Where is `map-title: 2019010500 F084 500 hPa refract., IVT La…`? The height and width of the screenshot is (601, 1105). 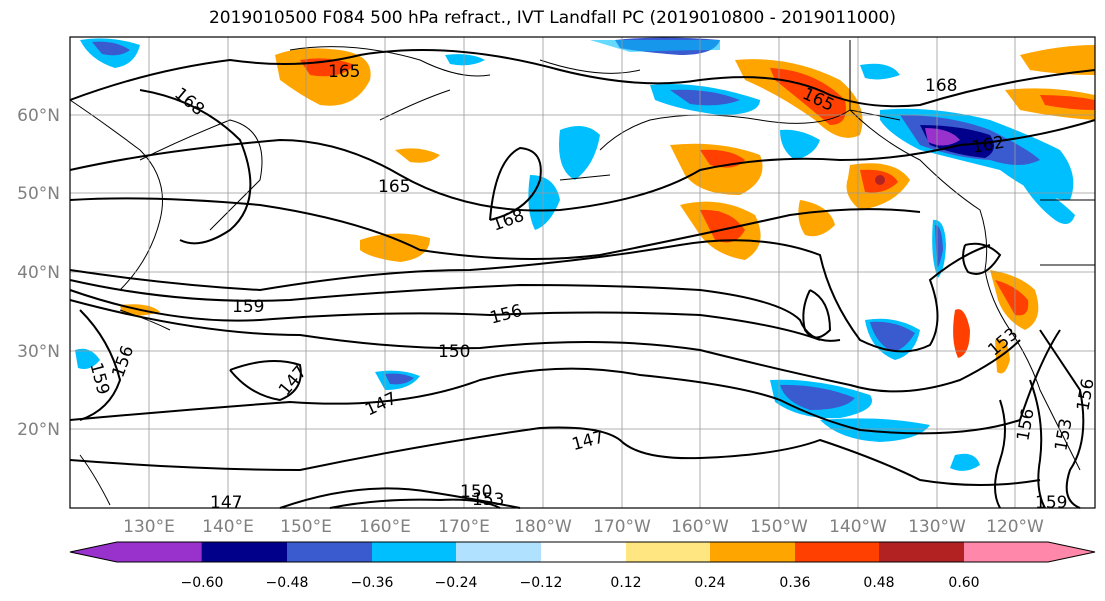
map-title: 2019010500 F084 500 hPa refract., IVT La… is located at coordinates (552, 18).